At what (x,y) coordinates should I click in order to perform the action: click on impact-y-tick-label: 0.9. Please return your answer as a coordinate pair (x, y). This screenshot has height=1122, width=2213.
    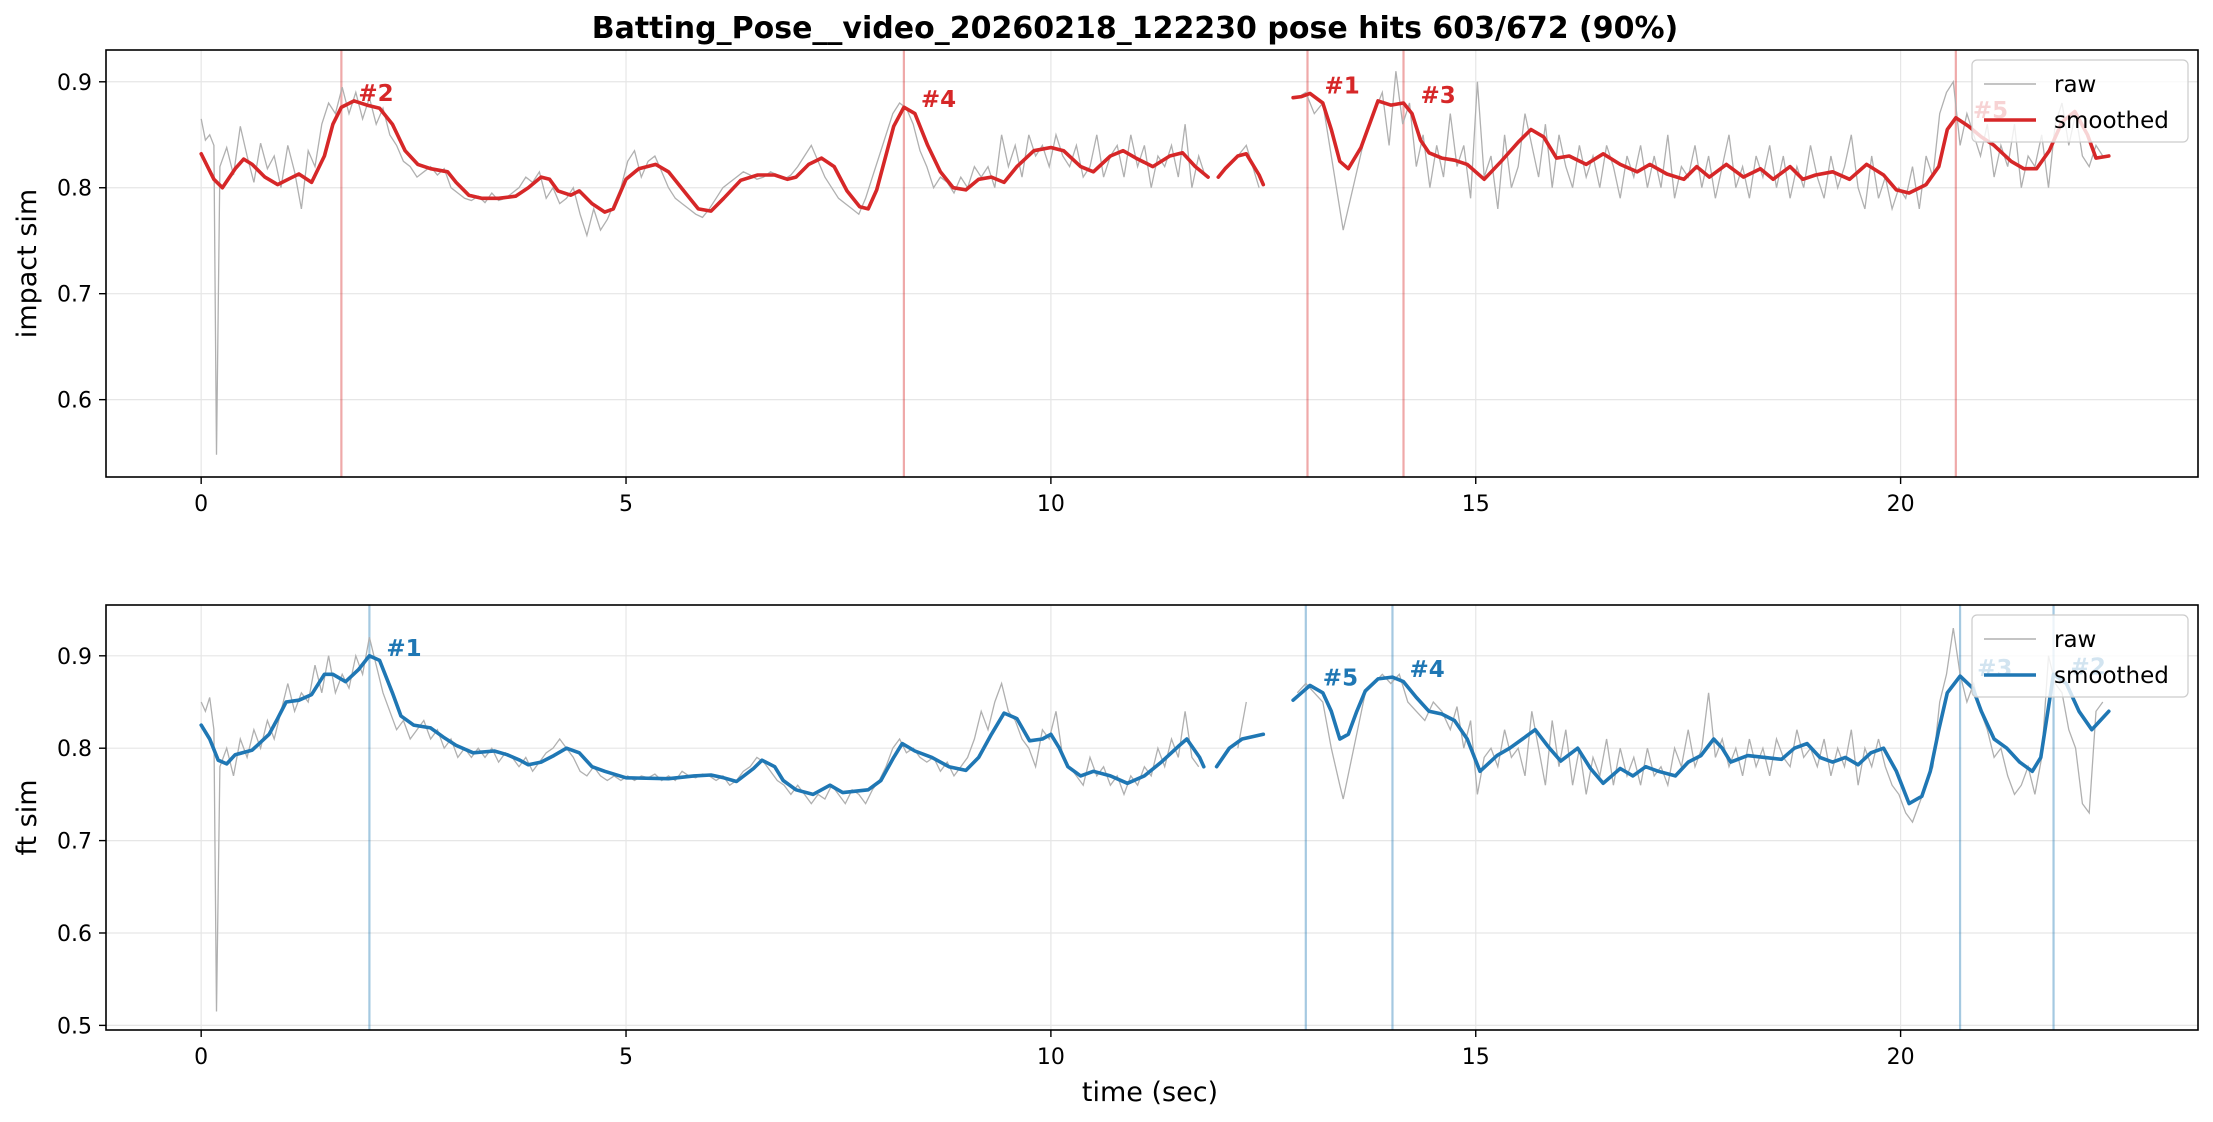
    Looking at the image, I should click on (74, 83).